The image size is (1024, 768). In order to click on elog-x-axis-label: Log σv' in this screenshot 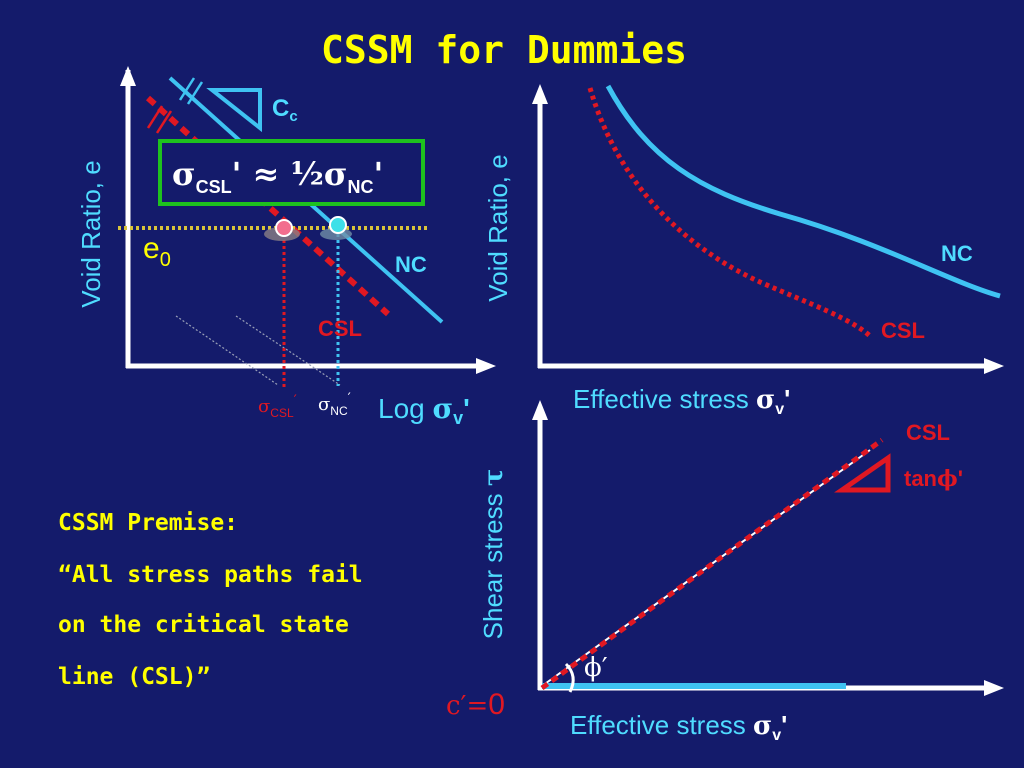, I will do `click(424, 410)`.